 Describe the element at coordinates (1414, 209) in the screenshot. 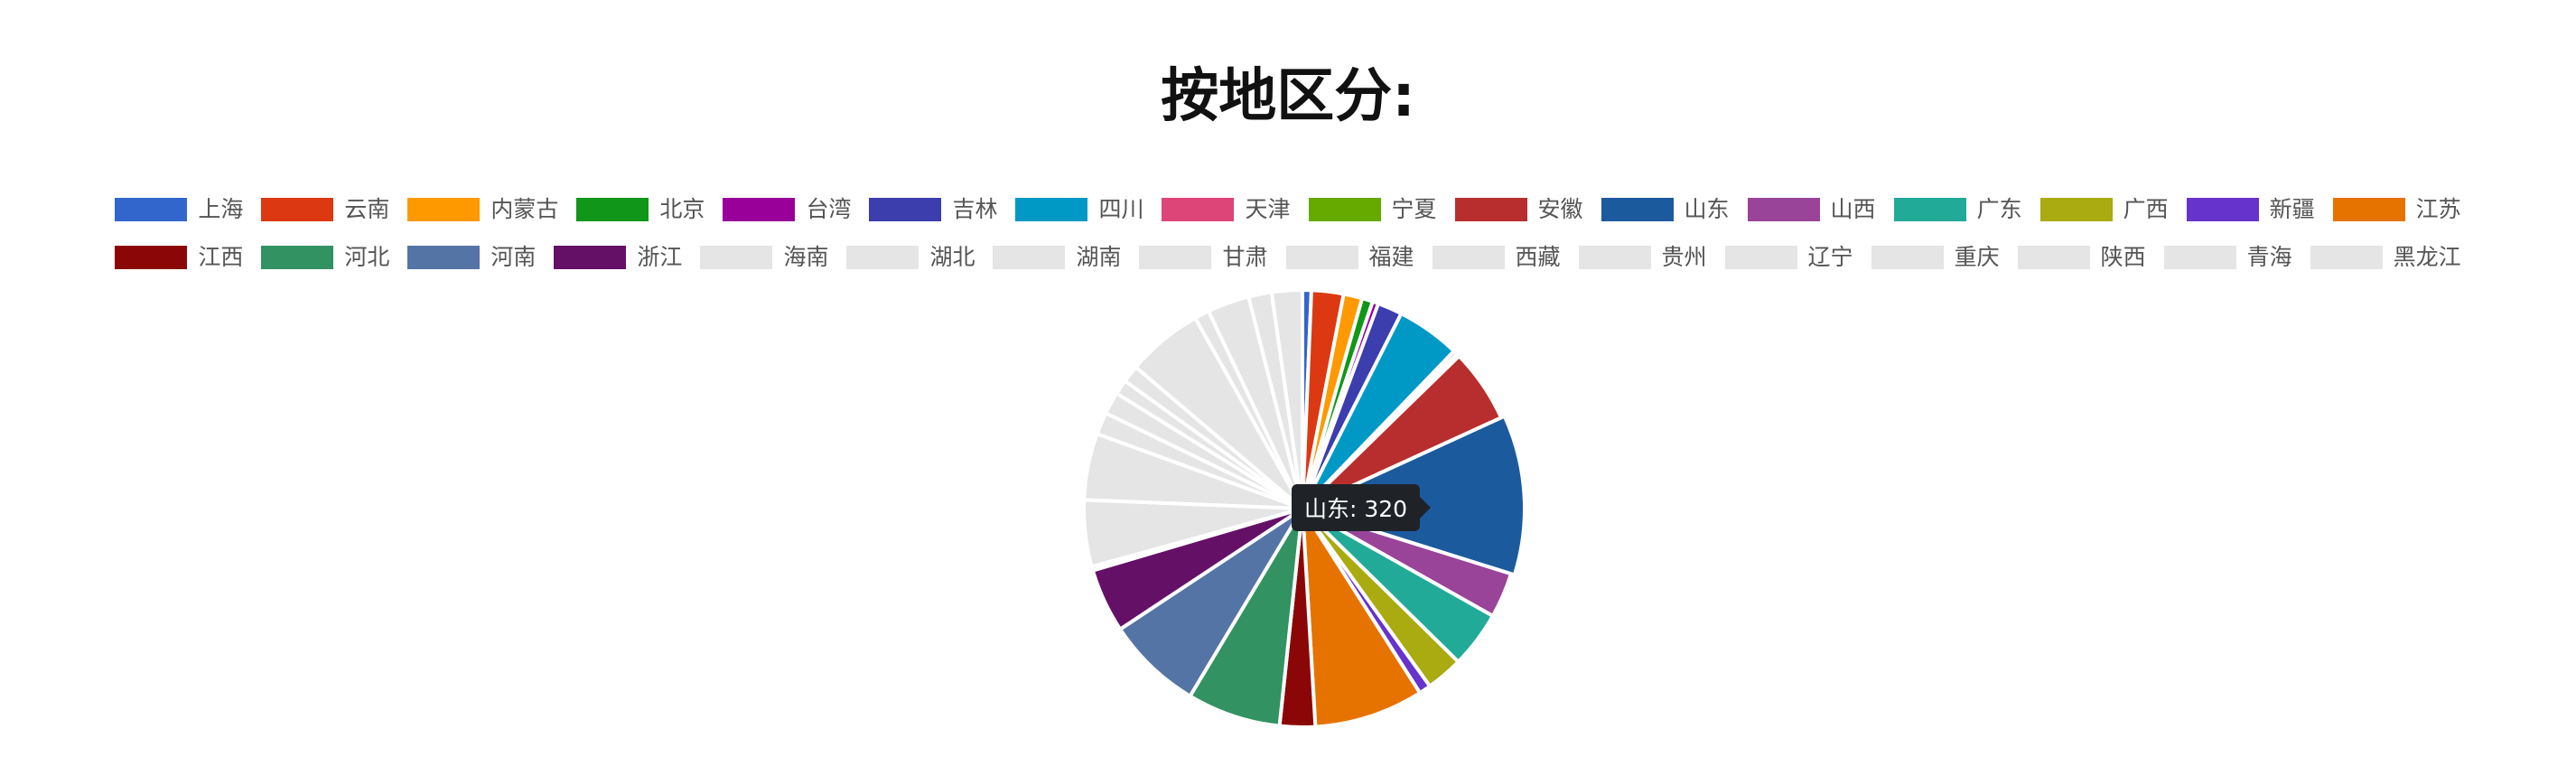

I see `legend-label: 宁夏` at that location.